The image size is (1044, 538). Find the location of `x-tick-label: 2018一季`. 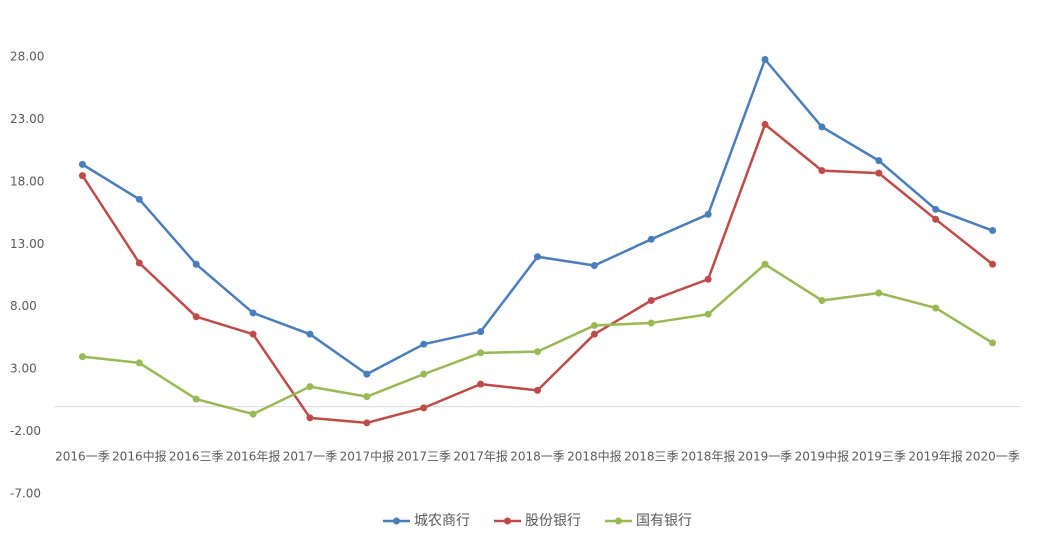

x-tick-label: 2018一季 is located at coordinates (537, 457).